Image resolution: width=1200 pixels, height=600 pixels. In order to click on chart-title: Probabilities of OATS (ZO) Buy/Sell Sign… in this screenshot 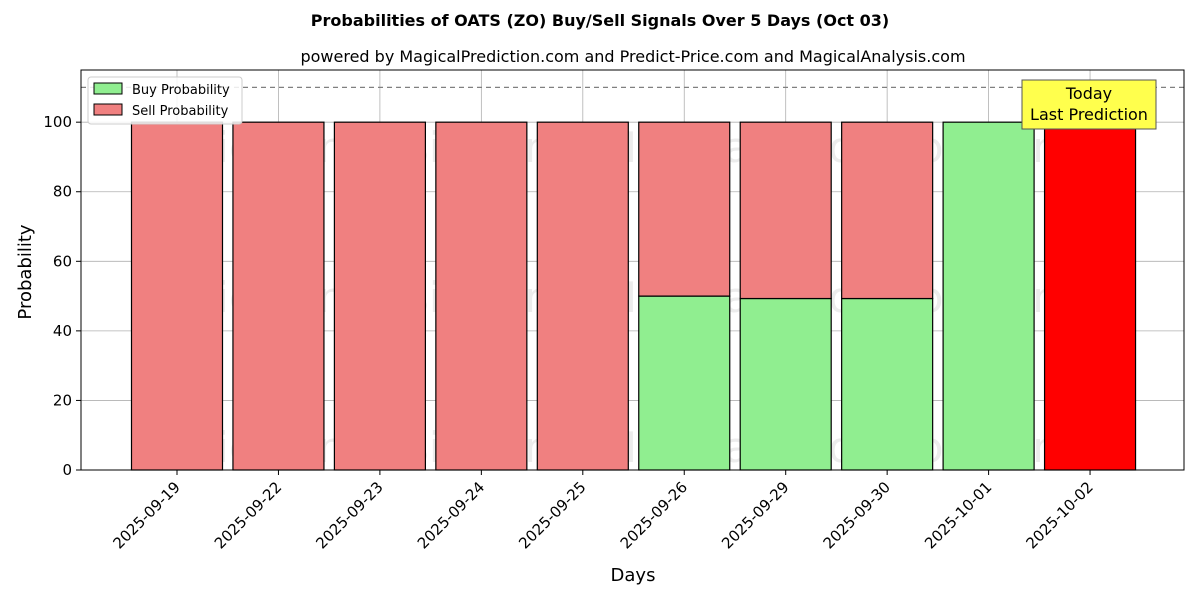, I will do `click(600, 20)`.